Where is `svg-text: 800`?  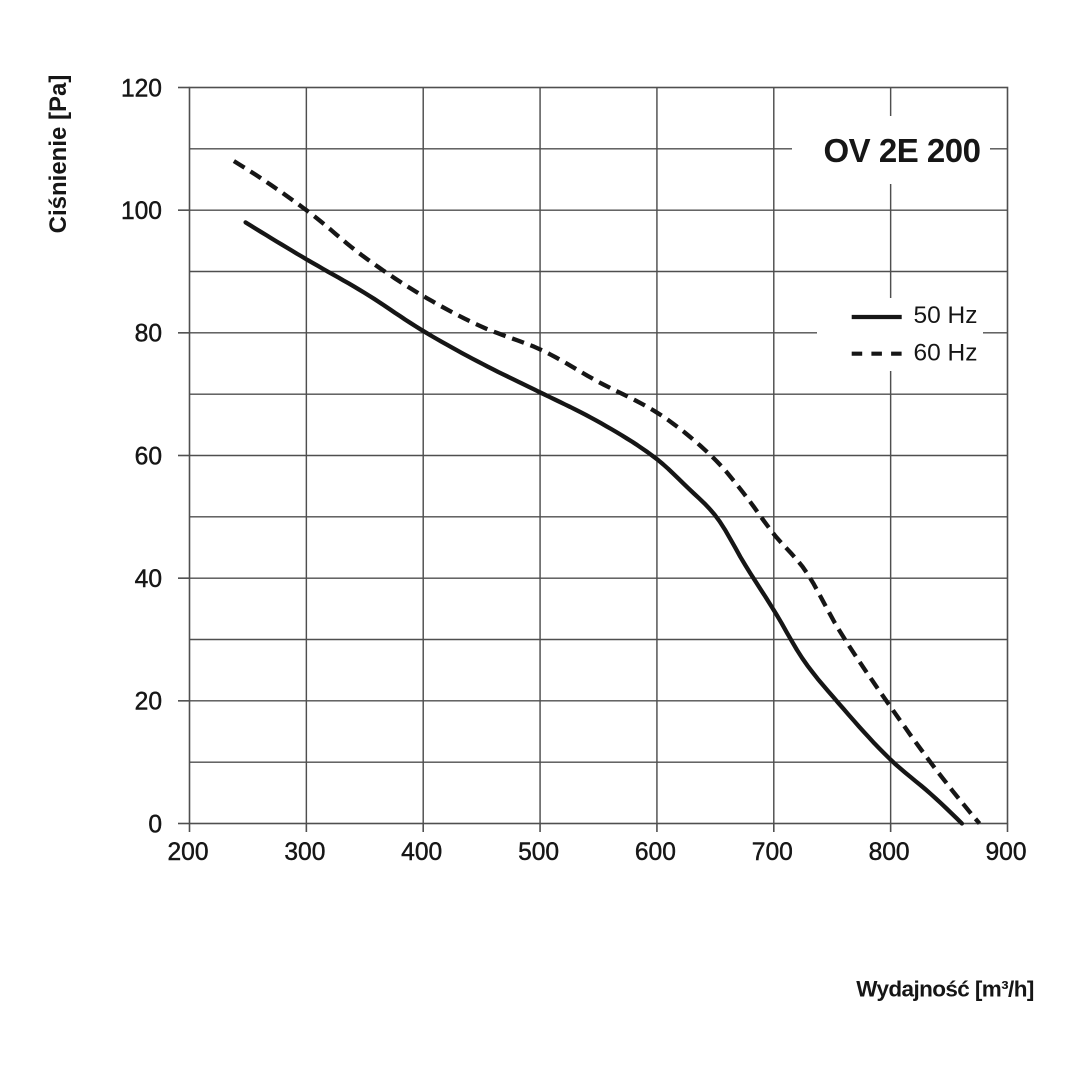 svg-text: 800 is located at coordinates (889, 852).